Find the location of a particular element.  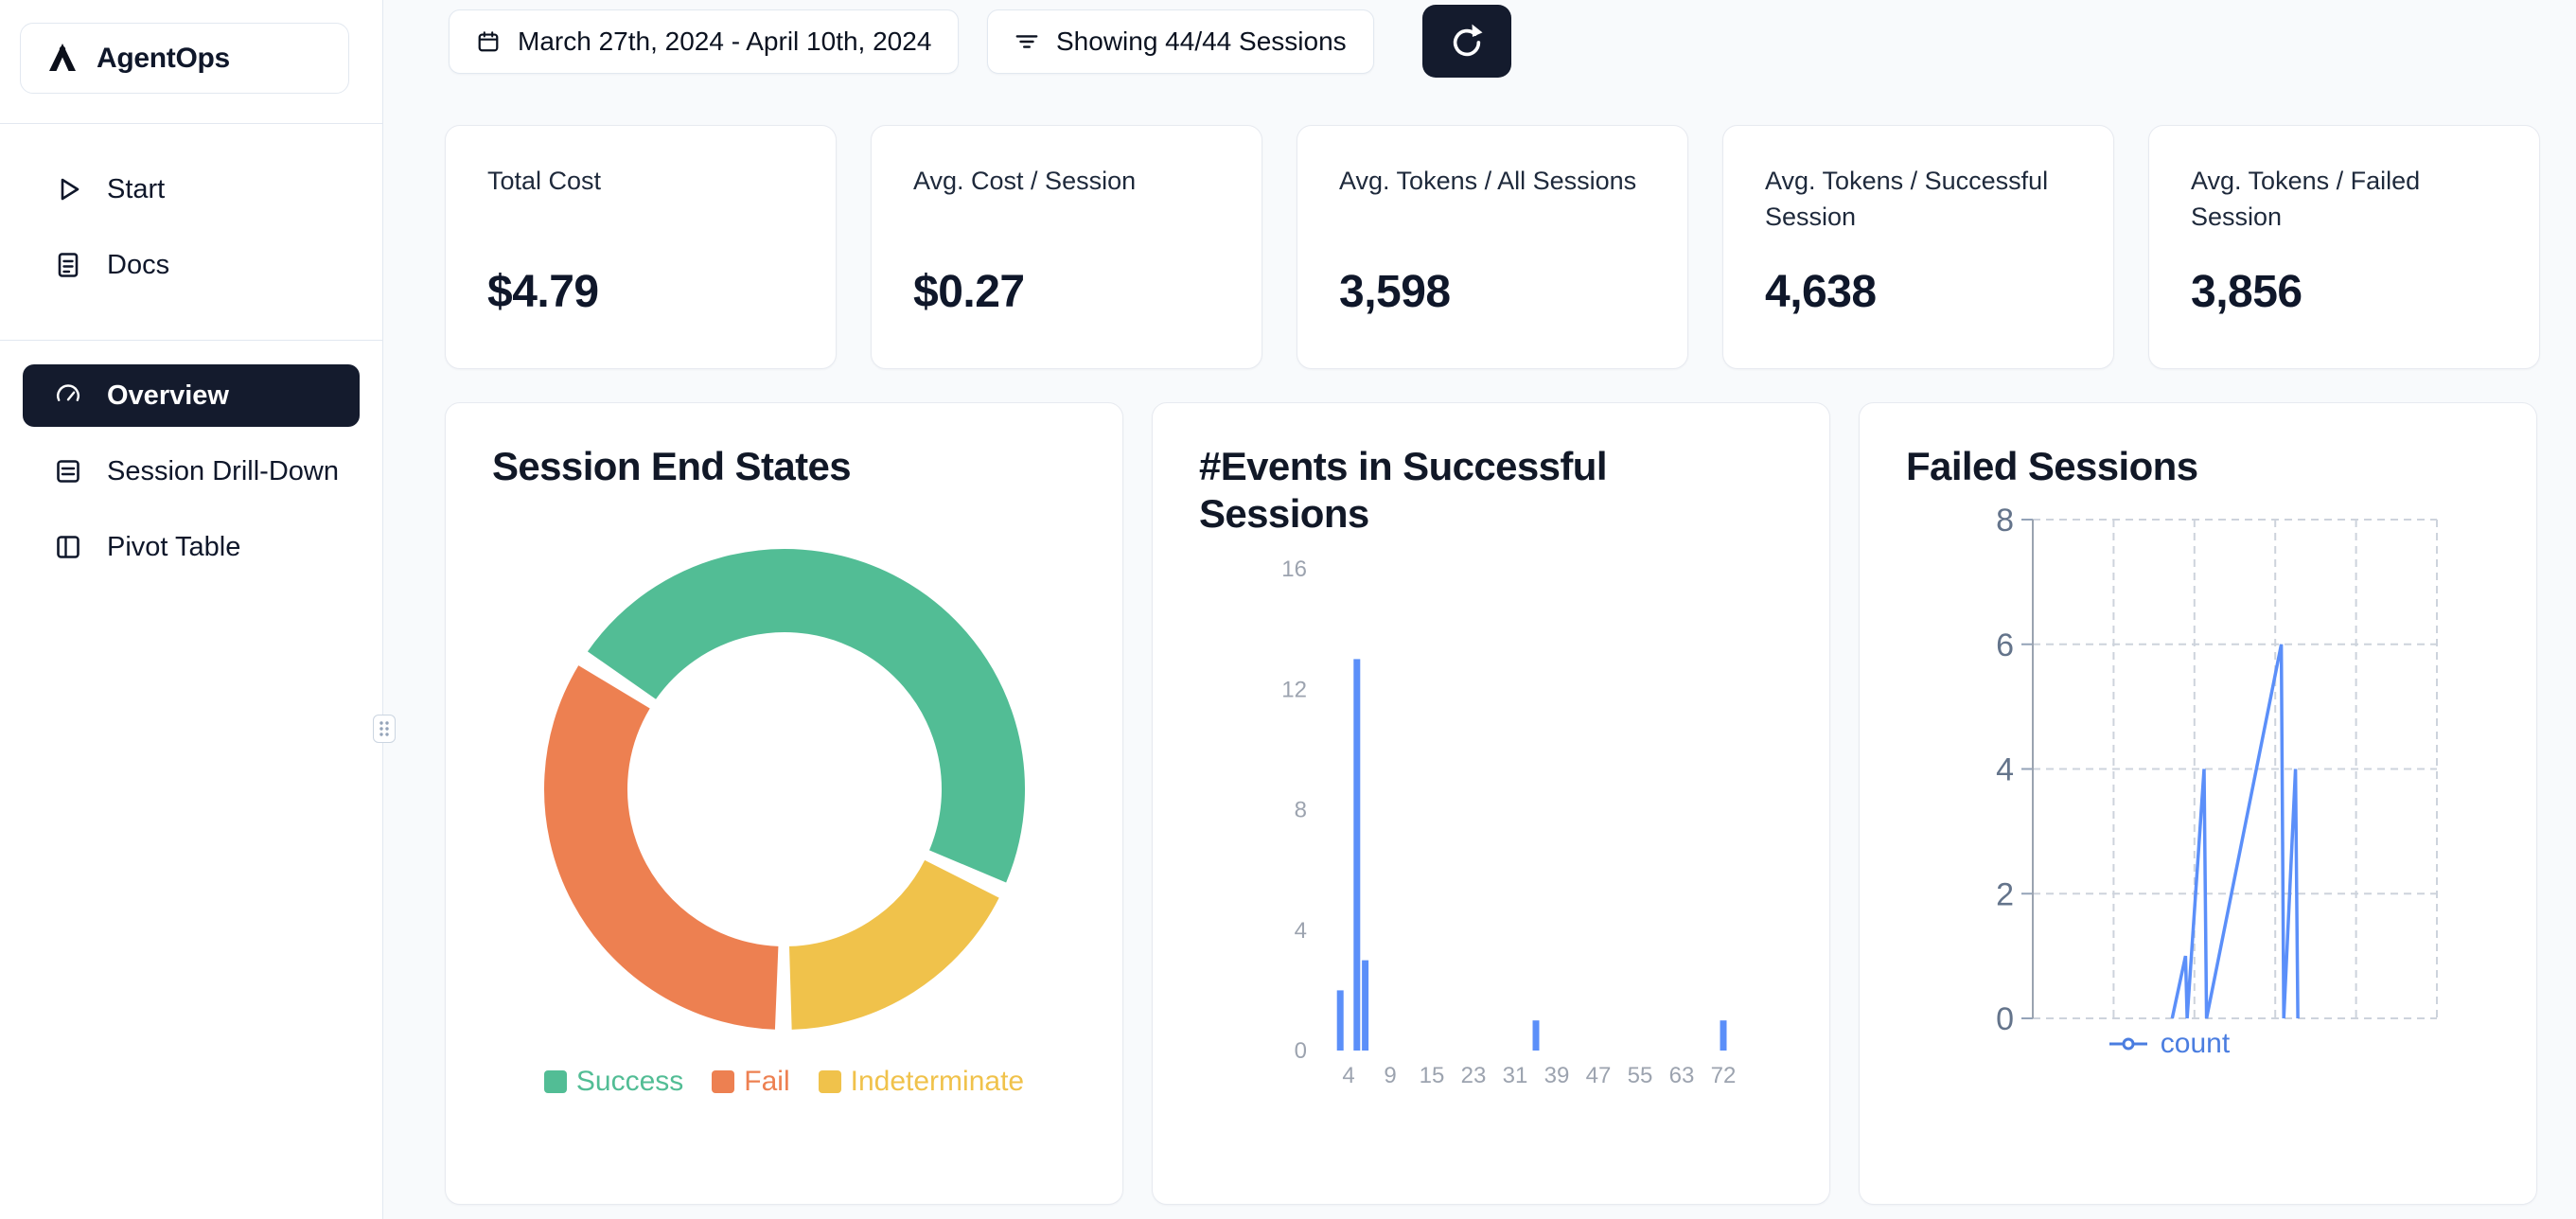

calendar-icon is located at coordinates (488, 41).